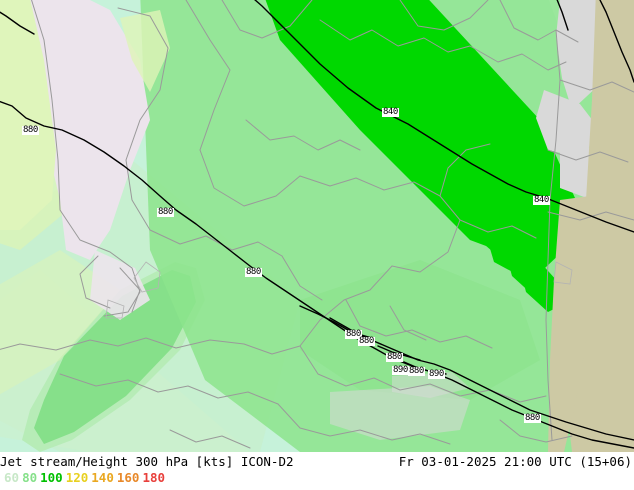 The image size is (634, 490). What do you see at coordinates (154, 477) in the screenshot?
I see `legend-entry-180: 180` at bounding box center [154, 477].